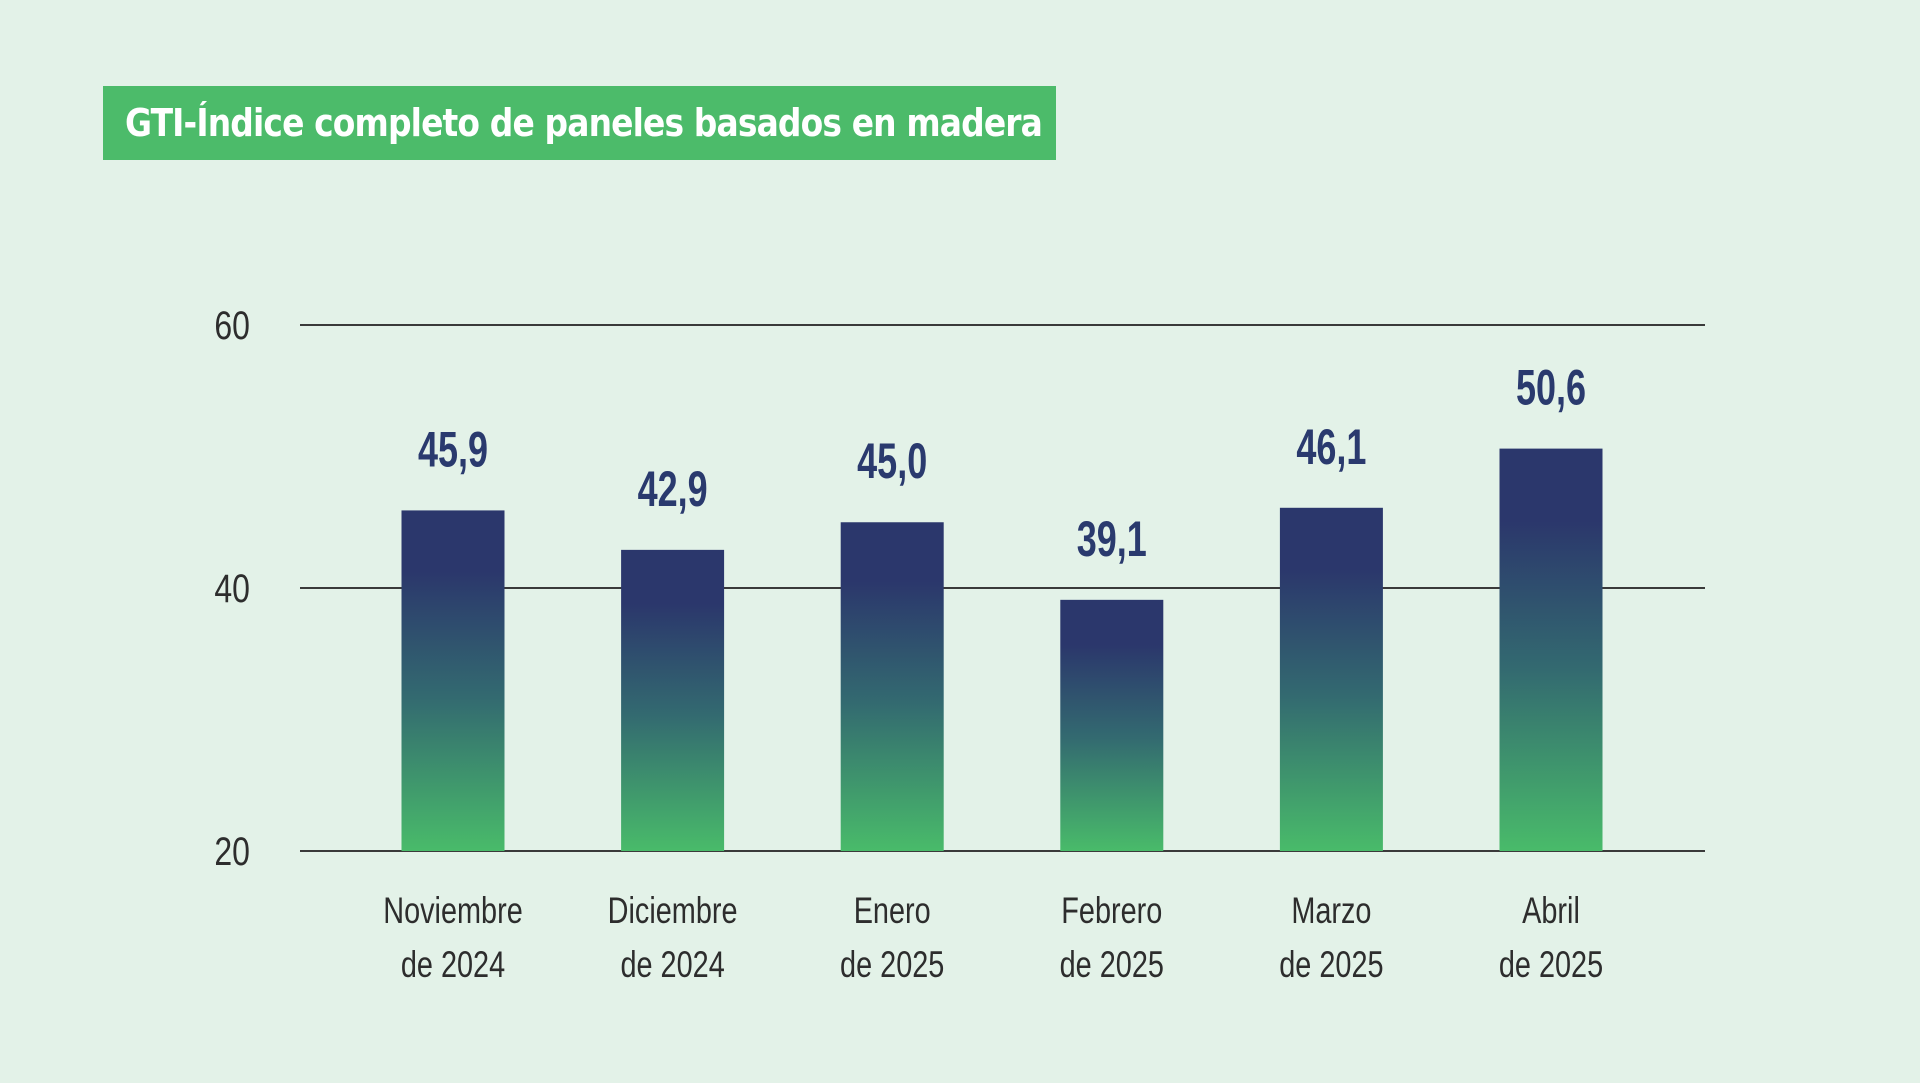 This screenshot has height=1083, width=1920. What do you see at coordinates (453, 965) in the screenshot?
I see `category-label-0-line-1: de 2024` at bounding box center [453, 965].